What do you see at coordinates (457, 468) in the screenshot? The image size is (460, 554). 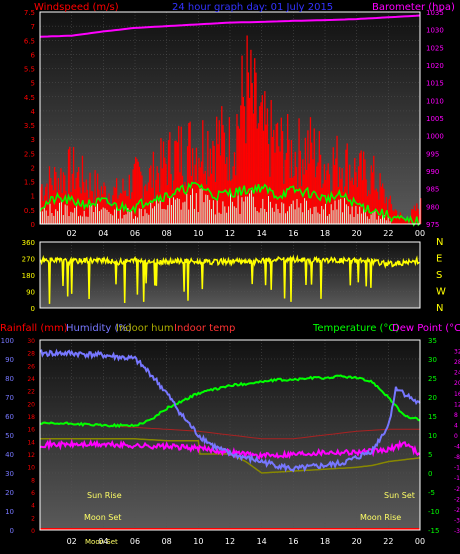 I see `dewpoint-ytick-label: -12` at bounding box center [457, 468].